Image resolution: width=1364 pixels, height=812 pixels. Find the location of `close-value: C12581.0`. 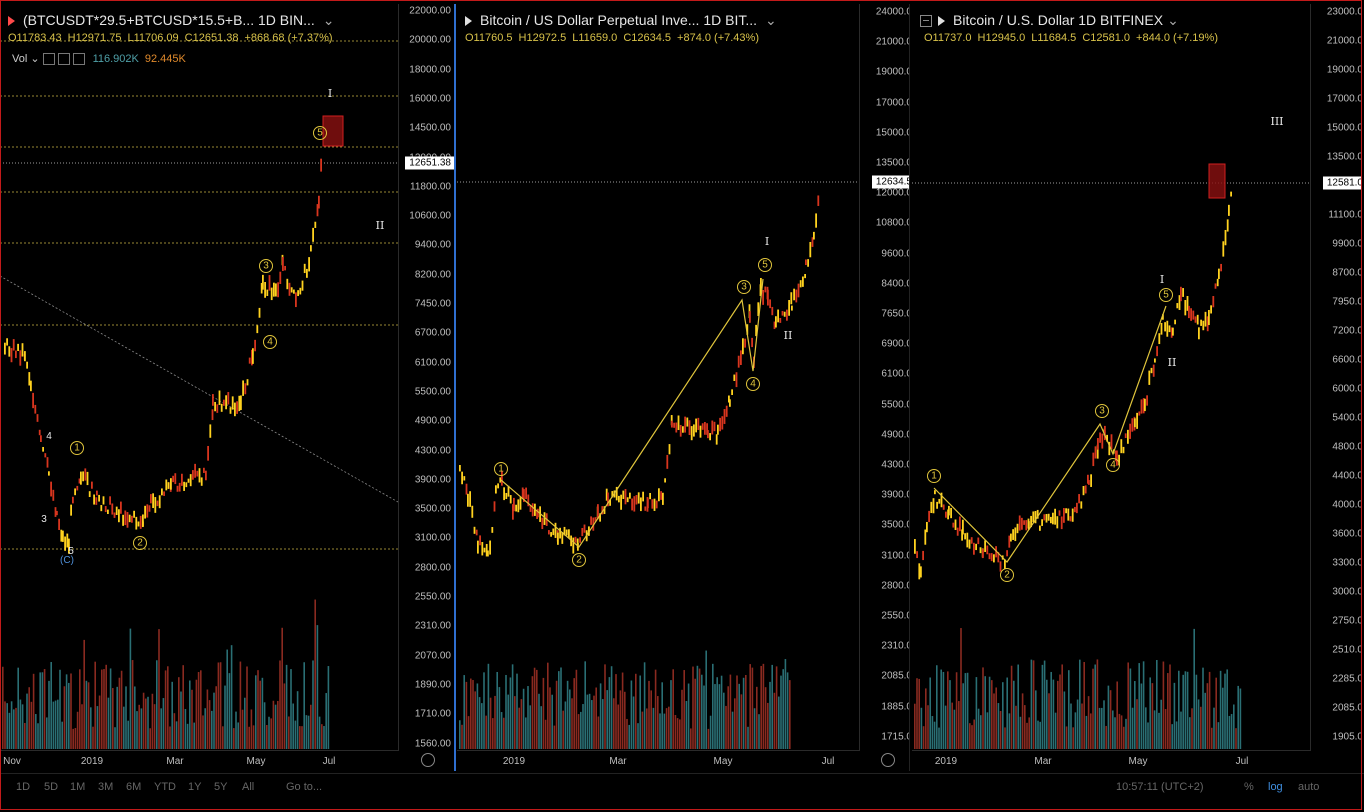

close-value: C12581.0 is located at coordinates (1106, 38).